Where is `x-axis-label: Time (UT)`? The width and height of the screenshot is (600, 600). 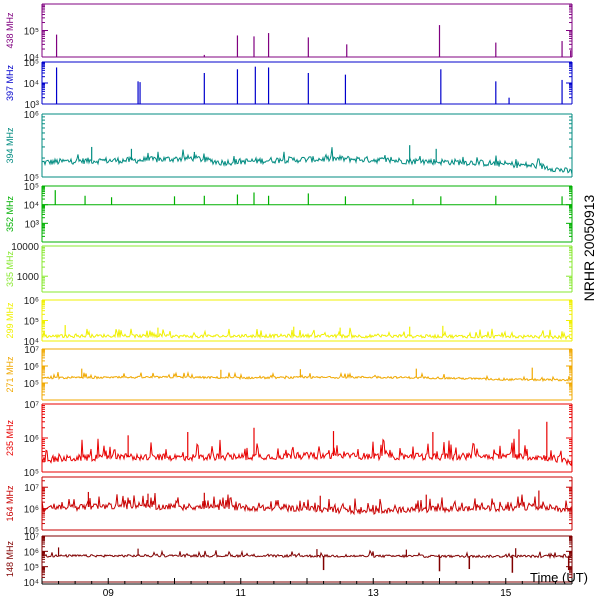
x-axis-label: Time (UT) is located at coordinates (559, 577).